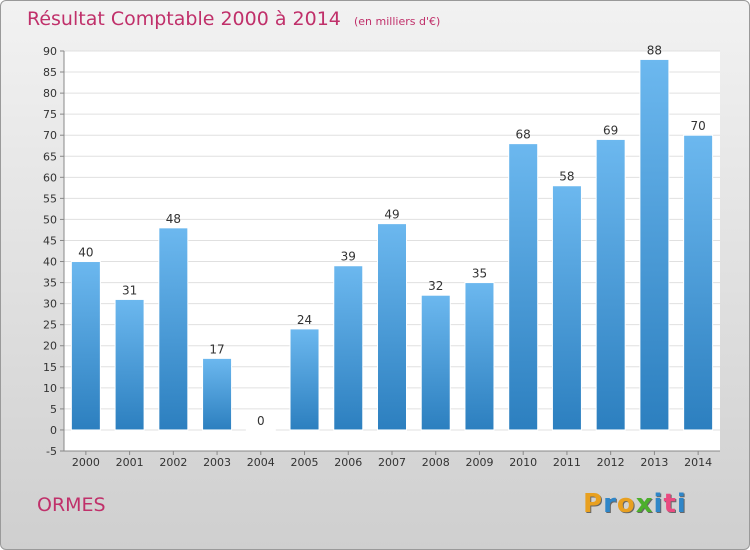  Describe the element at coordinates (611, 462) in the screenshot. I see `x-tick-label: 2012` at that location.